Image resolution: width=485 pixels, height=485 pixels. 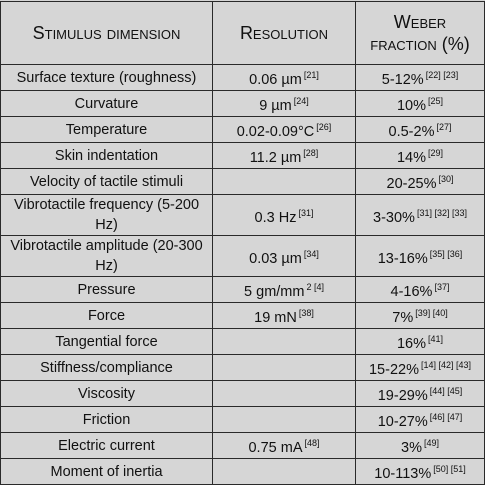 I want to click on table-row: Electric current 0.75 mA [48] 3% [49], so click(x=242, y=445).